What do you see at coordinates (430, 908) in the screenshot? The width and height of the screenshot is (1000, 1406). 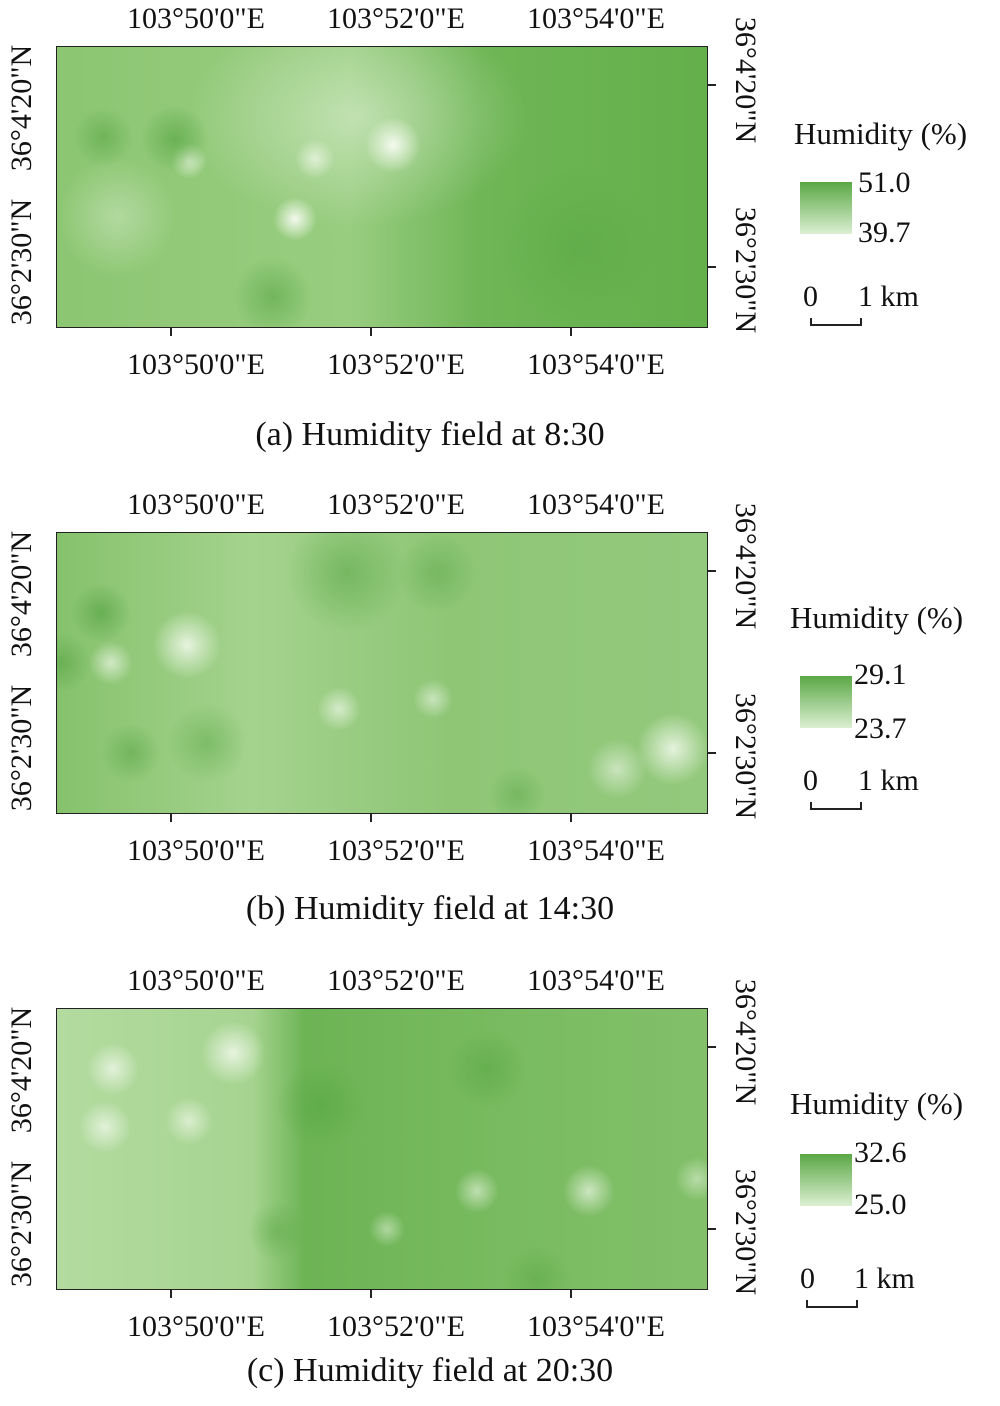 I see `panel-caption: (b) Humidity field at 14:30` at bounding box center [430, 908].